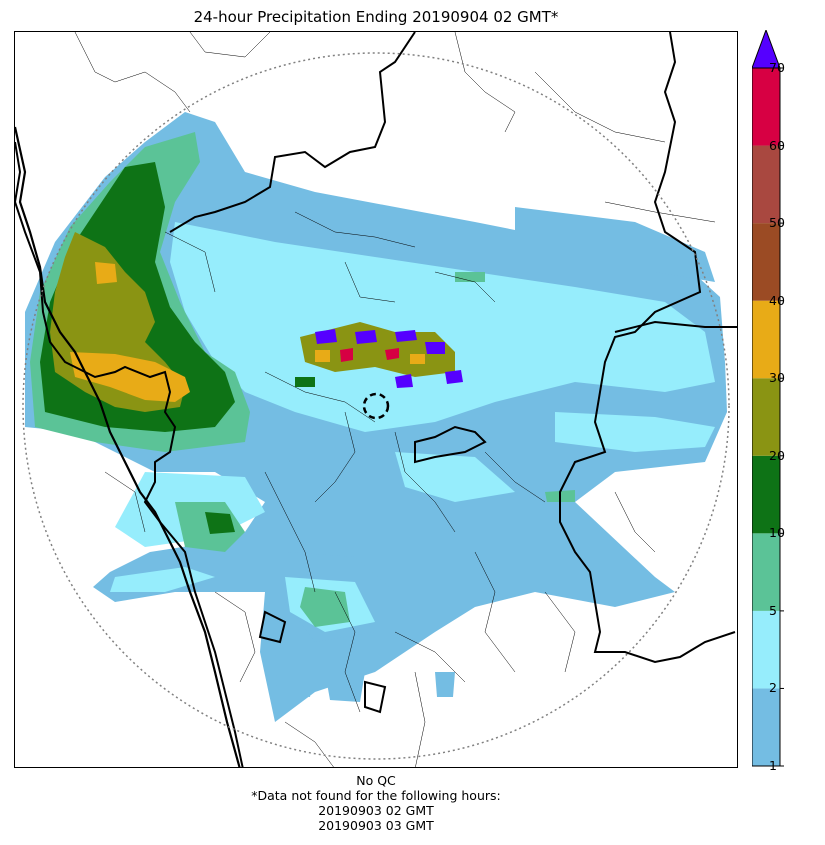  Describe the element at coordinates (777, 145) in the screenshot. I see `colorbar-tick-label: 60` at that location.